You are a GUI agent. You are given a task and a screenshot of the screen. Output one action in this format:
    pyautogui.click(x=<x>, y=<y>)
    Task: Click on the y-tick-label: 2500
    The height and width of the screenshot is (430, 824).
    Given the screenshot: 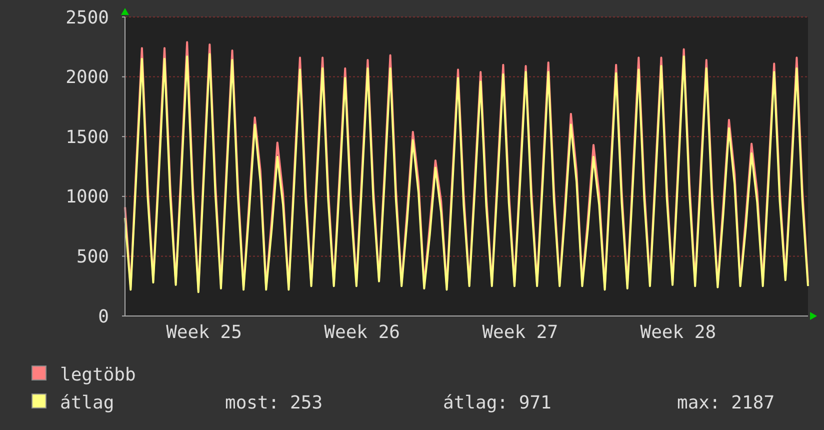 What is the action you would take?
    pyautogui.click(x=87, y=17)
    